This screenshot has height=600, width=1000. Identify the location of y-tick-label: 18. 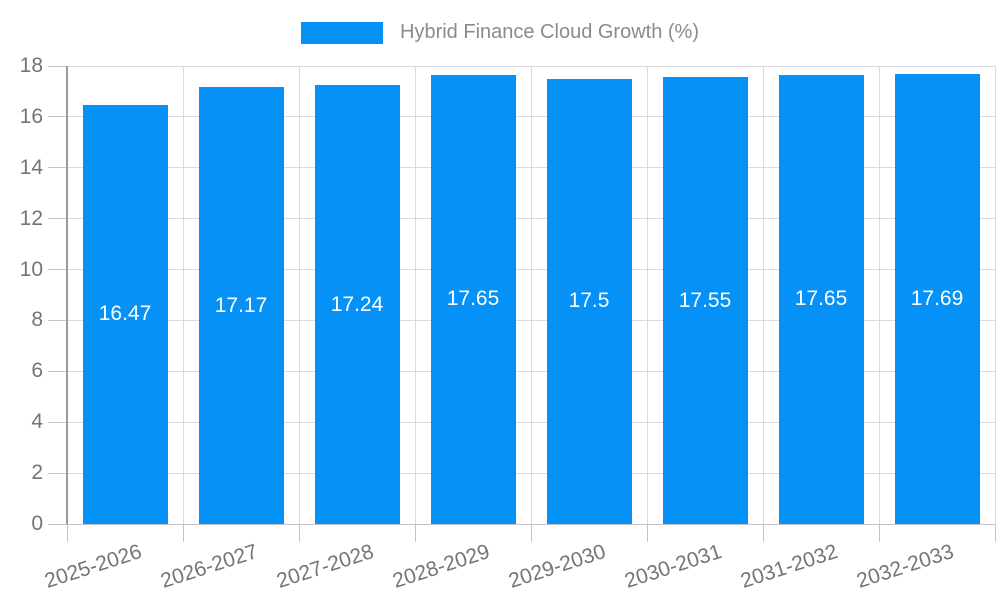
(31, 65).